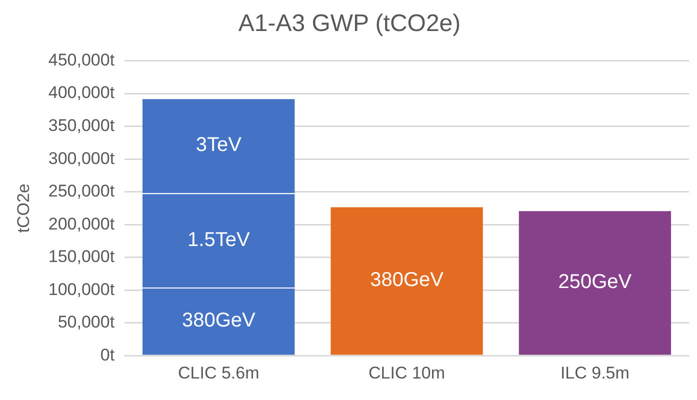  Describe the element at coordinates (81, 92) in the screenshot. I see `y-tick-label: 400,000t` at that location.